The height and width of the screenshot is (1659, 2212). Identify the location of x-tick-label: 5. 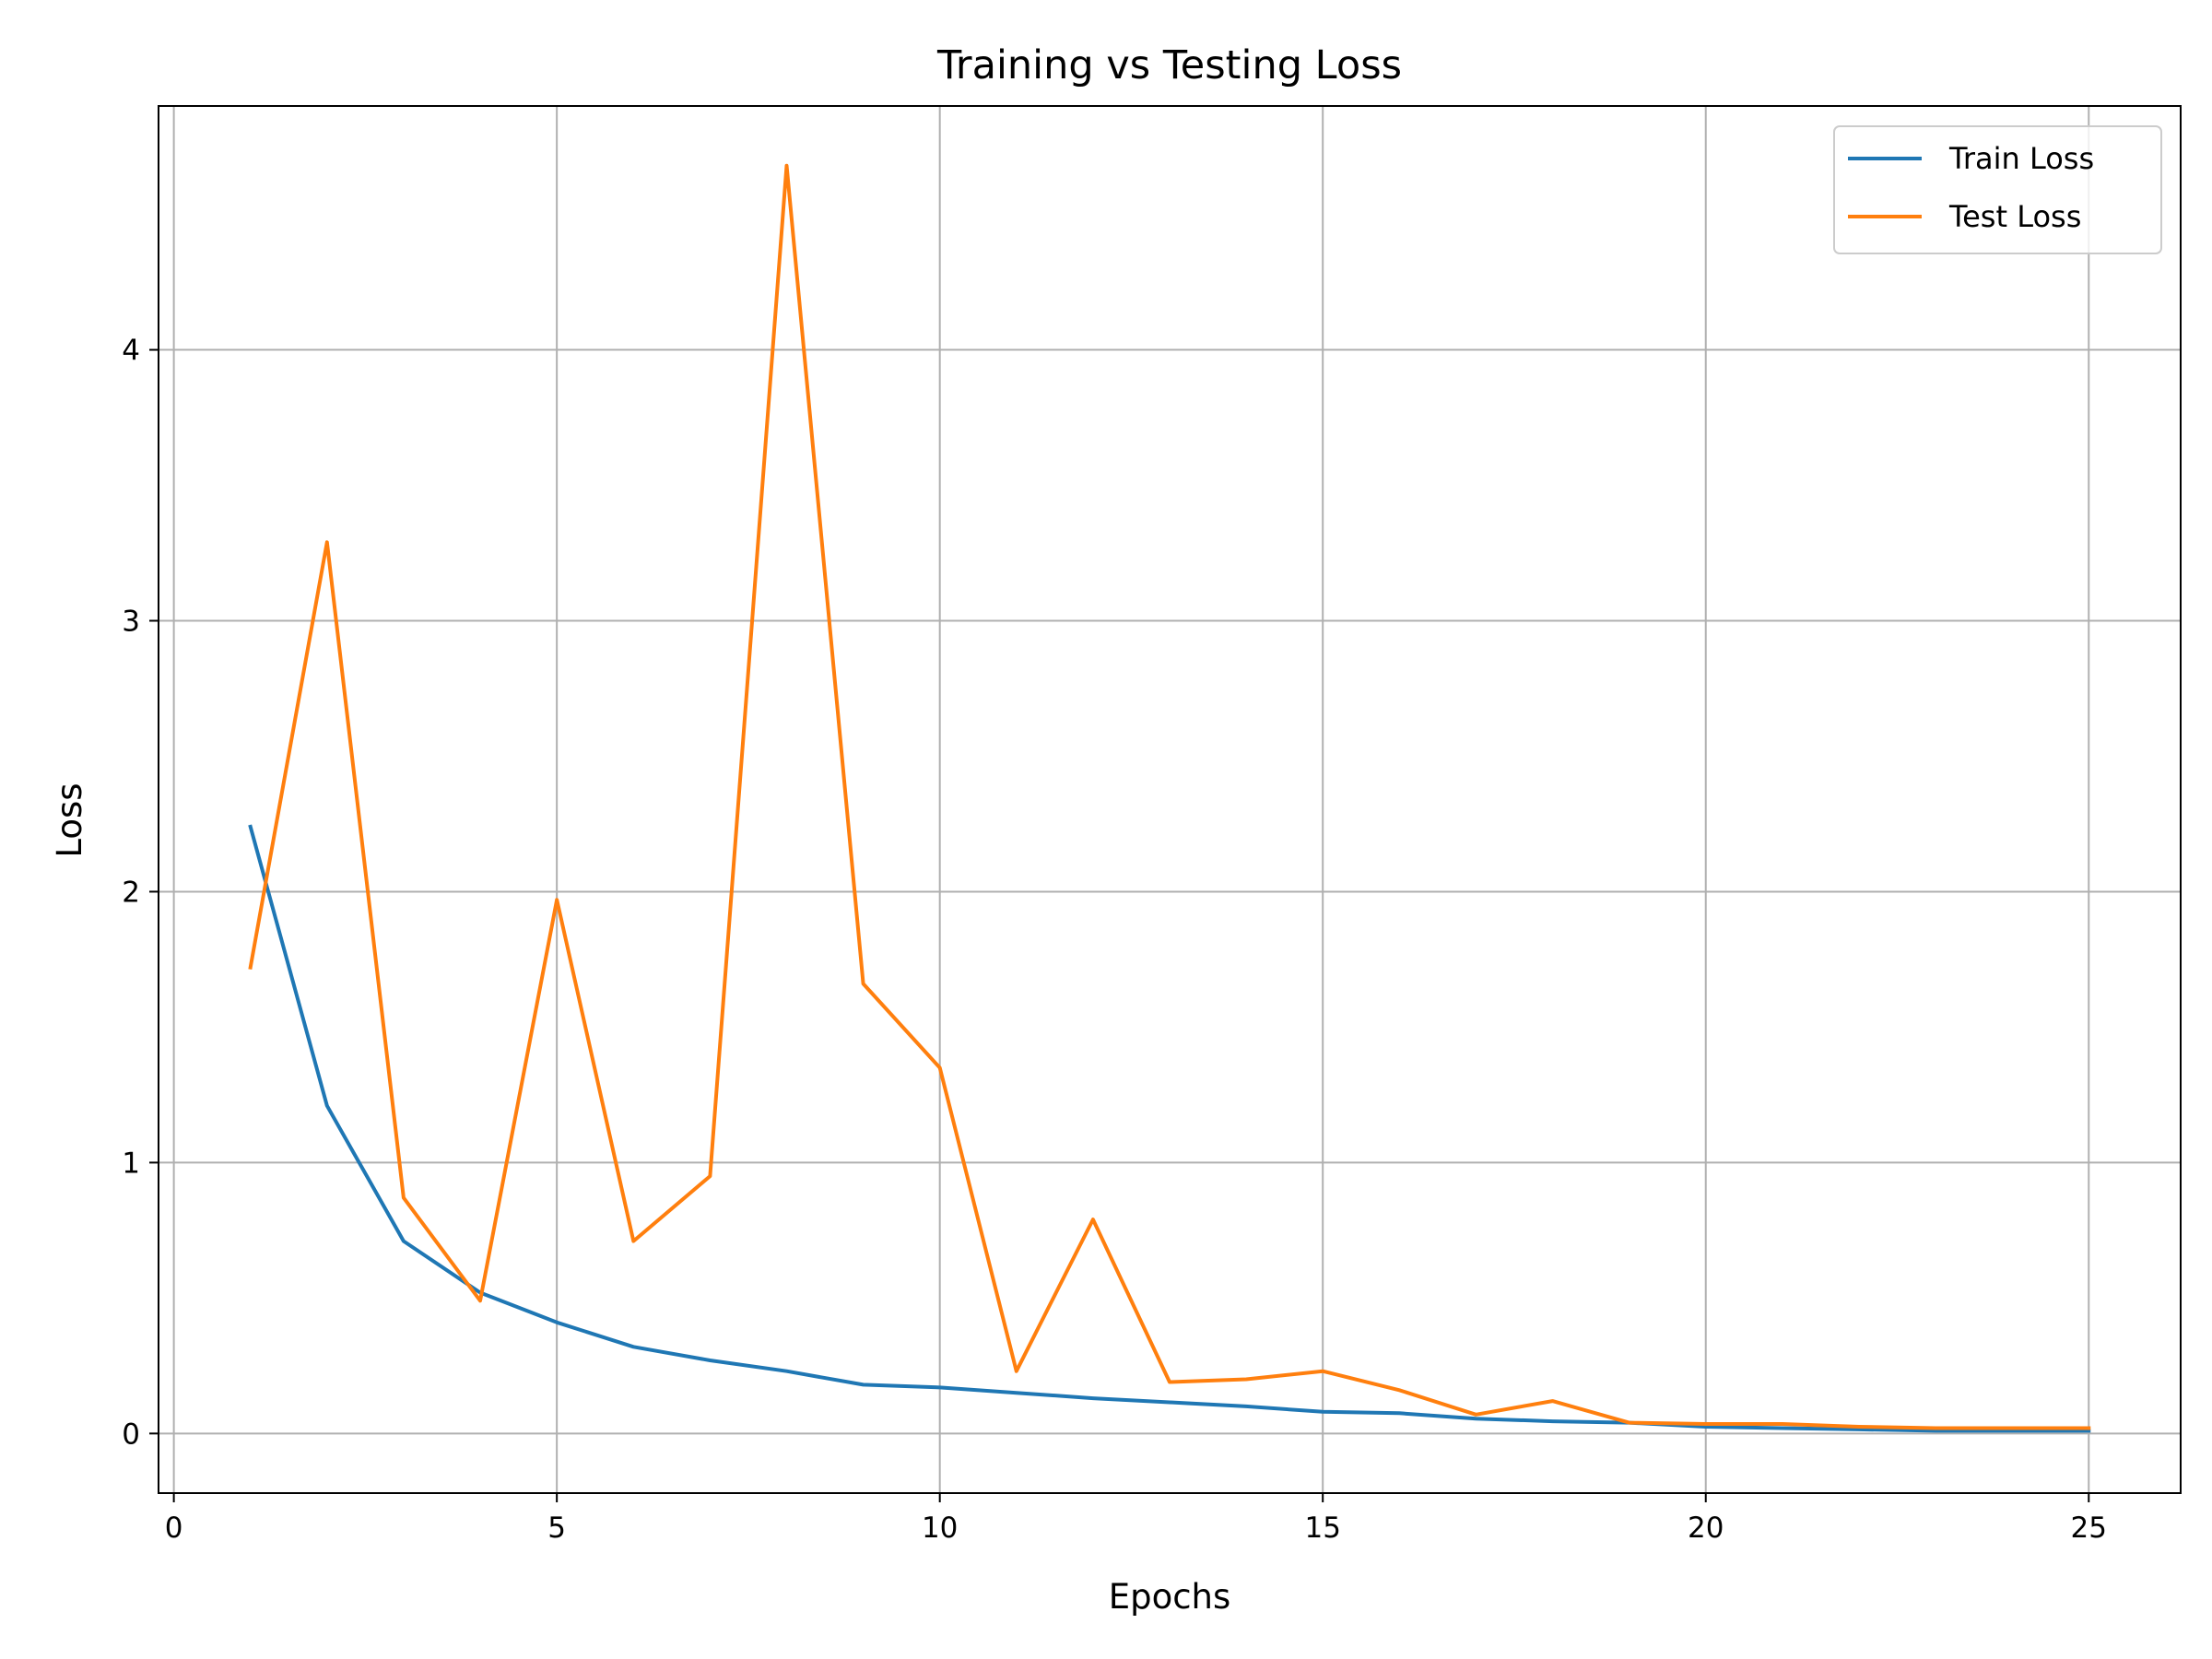
(556, 1528).